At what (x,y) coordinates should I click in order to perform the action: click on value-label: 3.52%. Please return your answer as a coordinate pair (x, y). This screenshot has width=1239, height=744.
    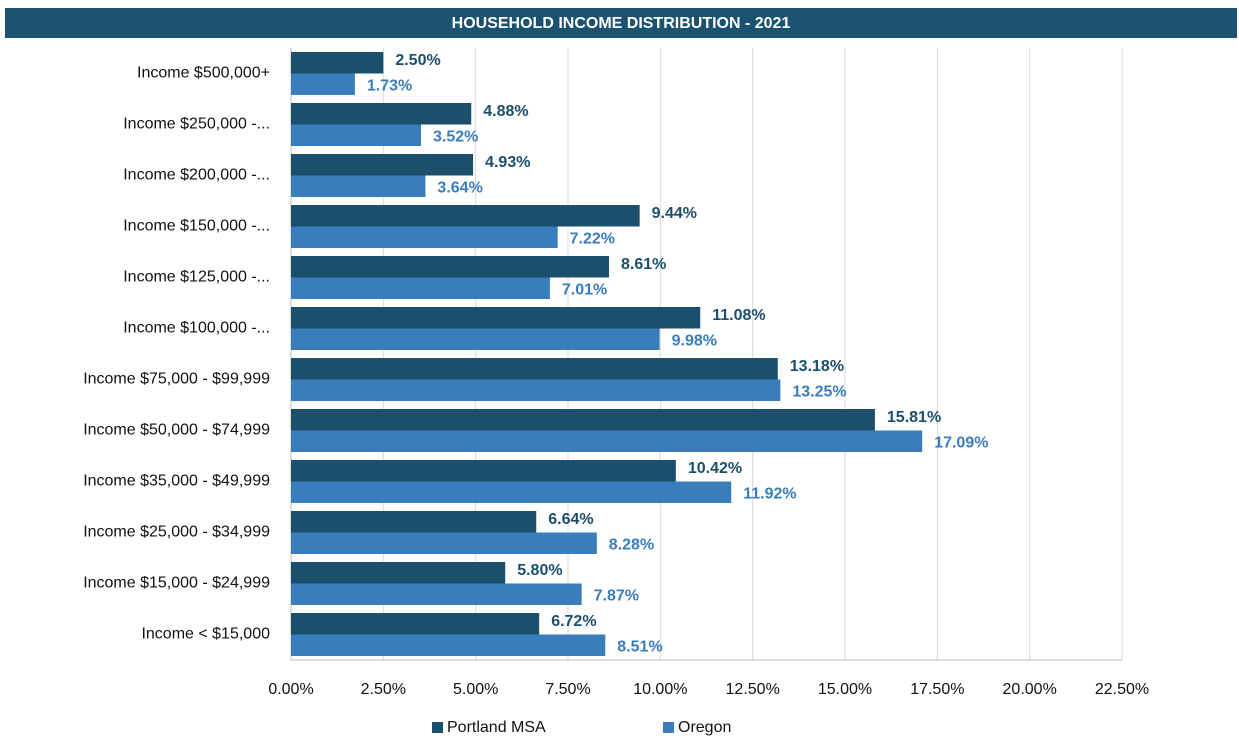
    Looking at the image, I should click on (455, 136).